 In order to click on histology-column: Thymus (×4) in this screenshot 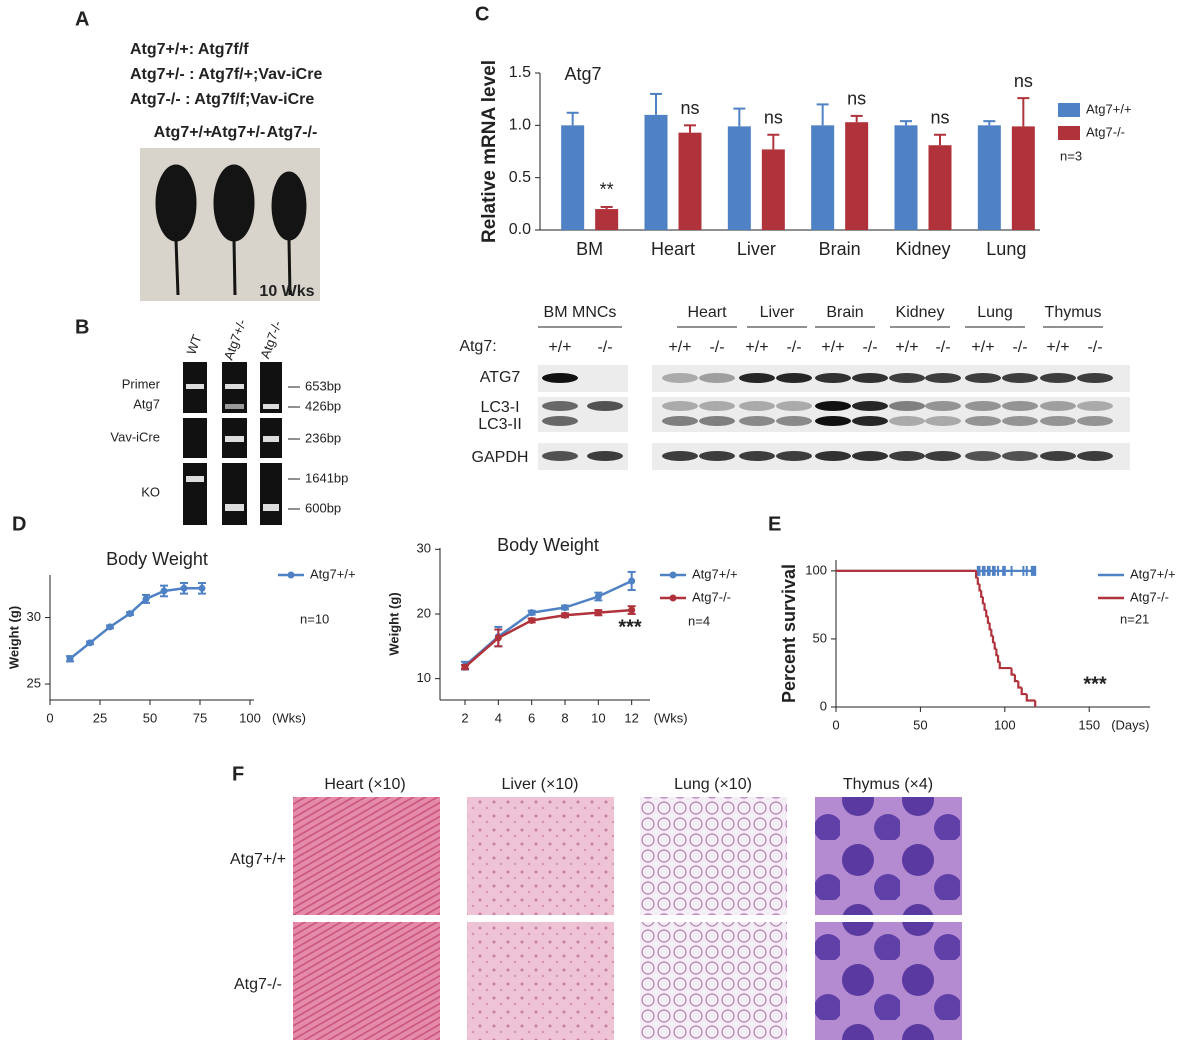, I will do `click(888, 784)`.